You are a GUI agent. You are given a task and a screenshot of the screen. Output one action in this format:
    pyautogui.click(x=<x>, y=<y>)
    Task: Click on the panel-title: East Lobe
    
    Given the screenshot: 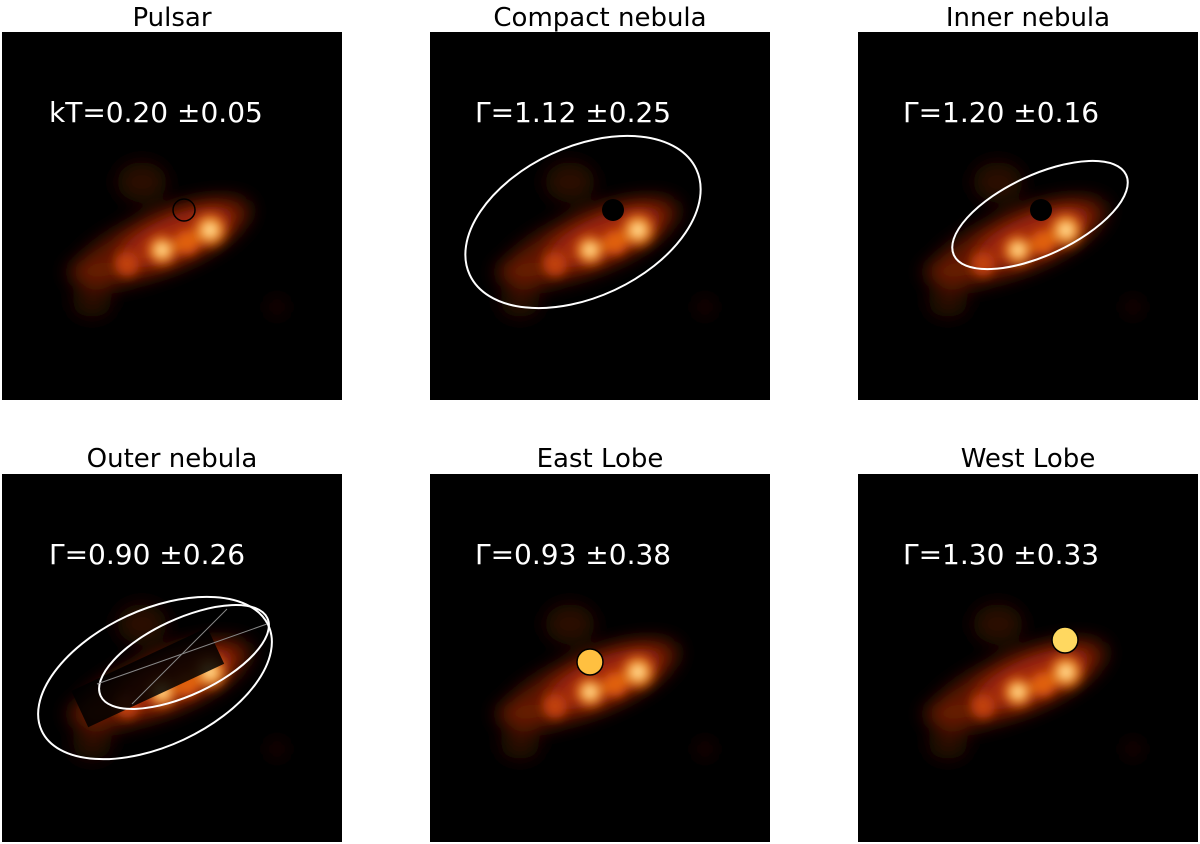 What is the action you would take?
    pyautogui.click(x=600, y=459)
    